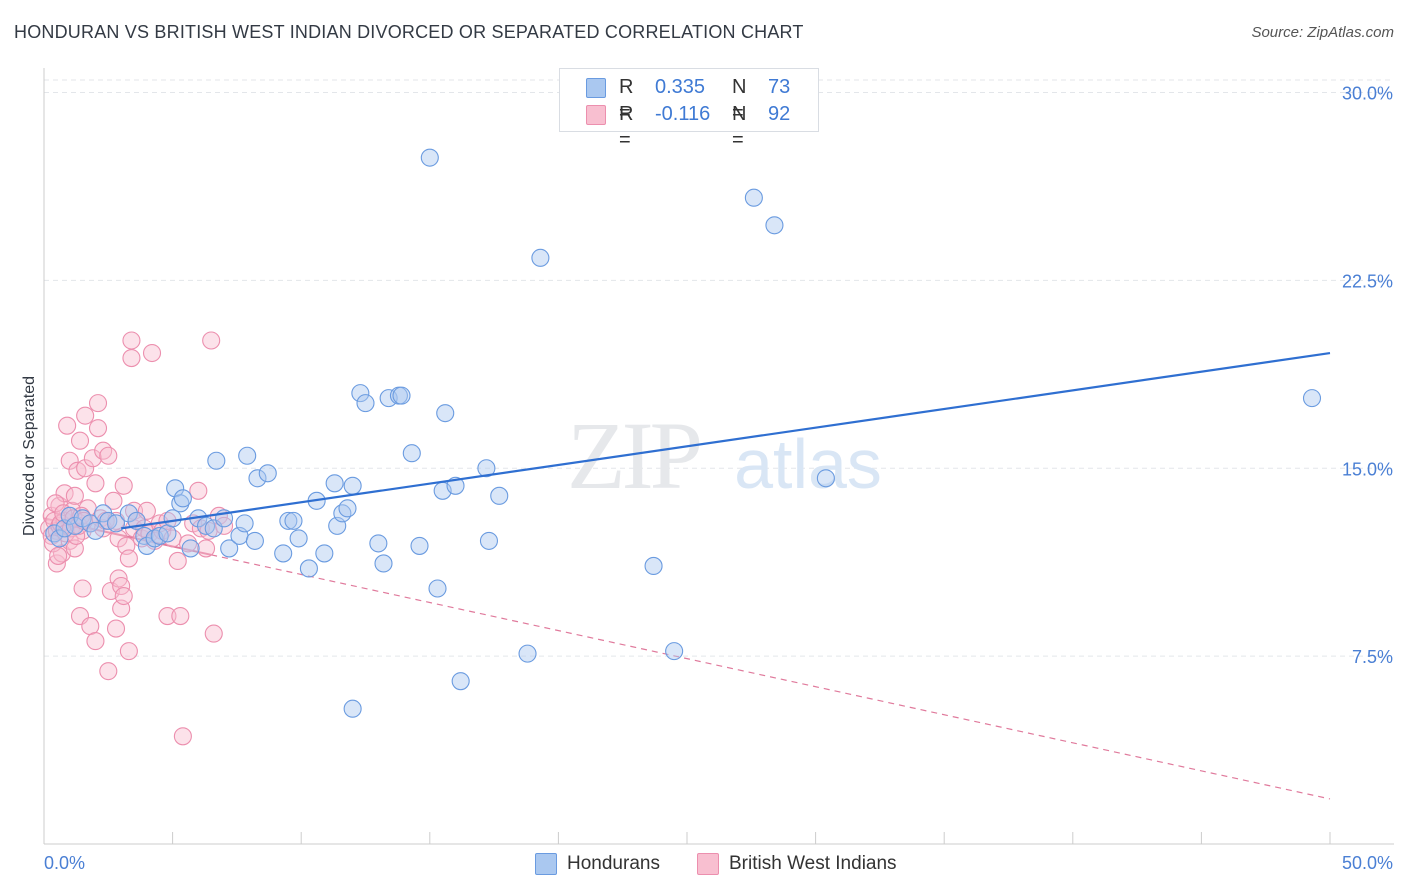  Describe the element at coordinates (813, 863) in the screenshot. I see `bottom-legend-label: British West Indians` at that location.